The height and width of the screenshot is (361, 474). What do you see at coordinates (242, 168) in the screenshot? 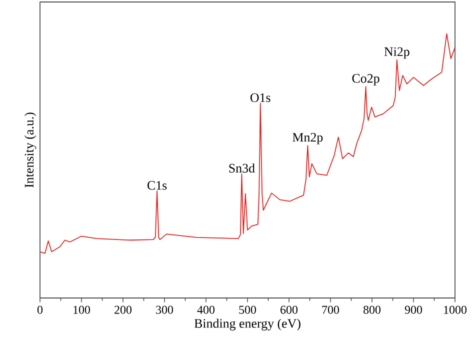
I see `annotation: Sn3d` at bounding box center [242, 168].